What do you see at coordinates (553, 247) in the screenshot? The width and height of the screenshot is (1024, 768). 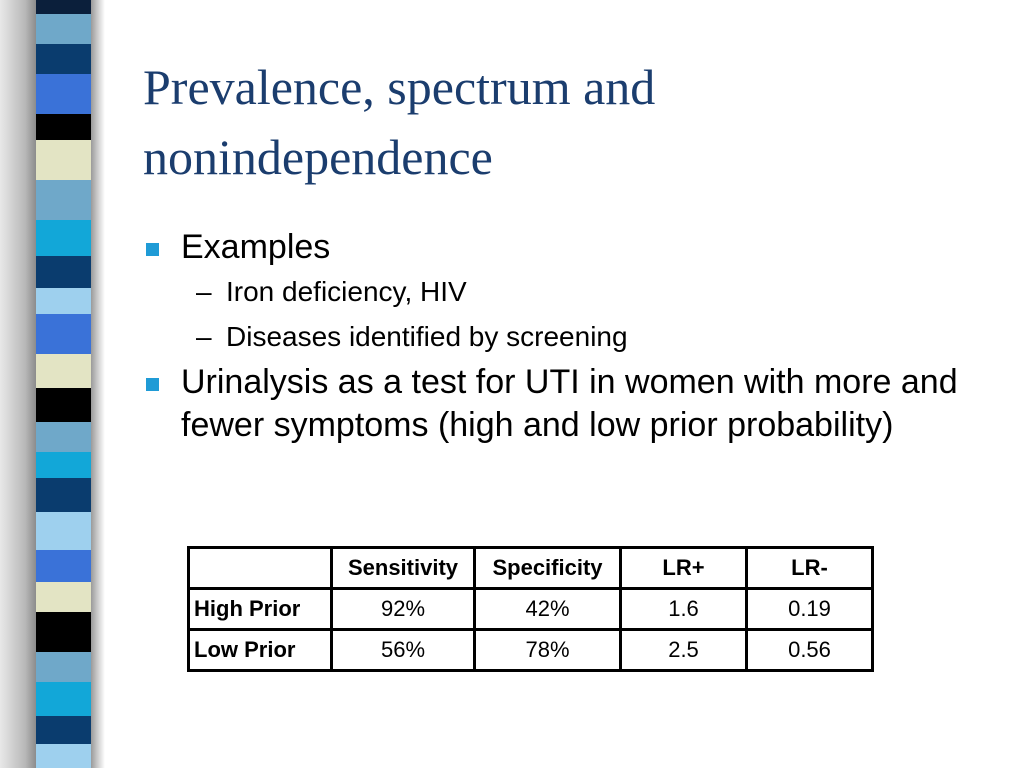 I see `bullet-examples: Examples` at bounding box center [553, 247].